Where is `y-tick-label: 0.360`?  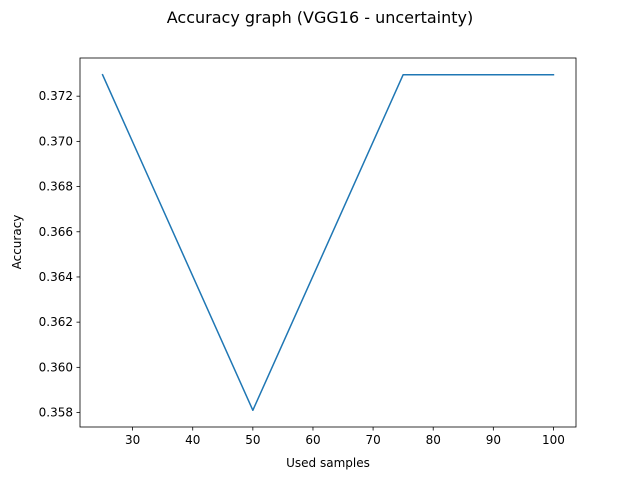 y-tick-label: 0.360 is located at coordinates (56, 367).